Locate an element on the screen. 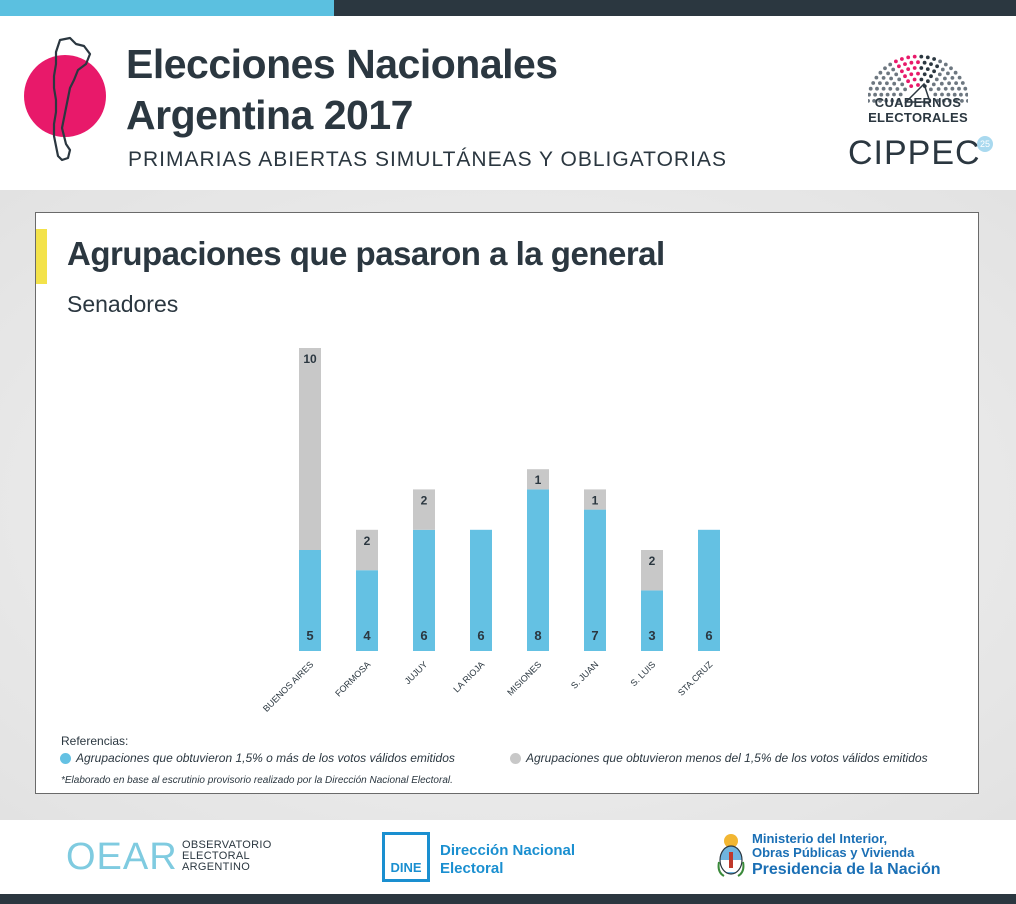  bar-value-label: 5 is located at coordinates (309, 635).